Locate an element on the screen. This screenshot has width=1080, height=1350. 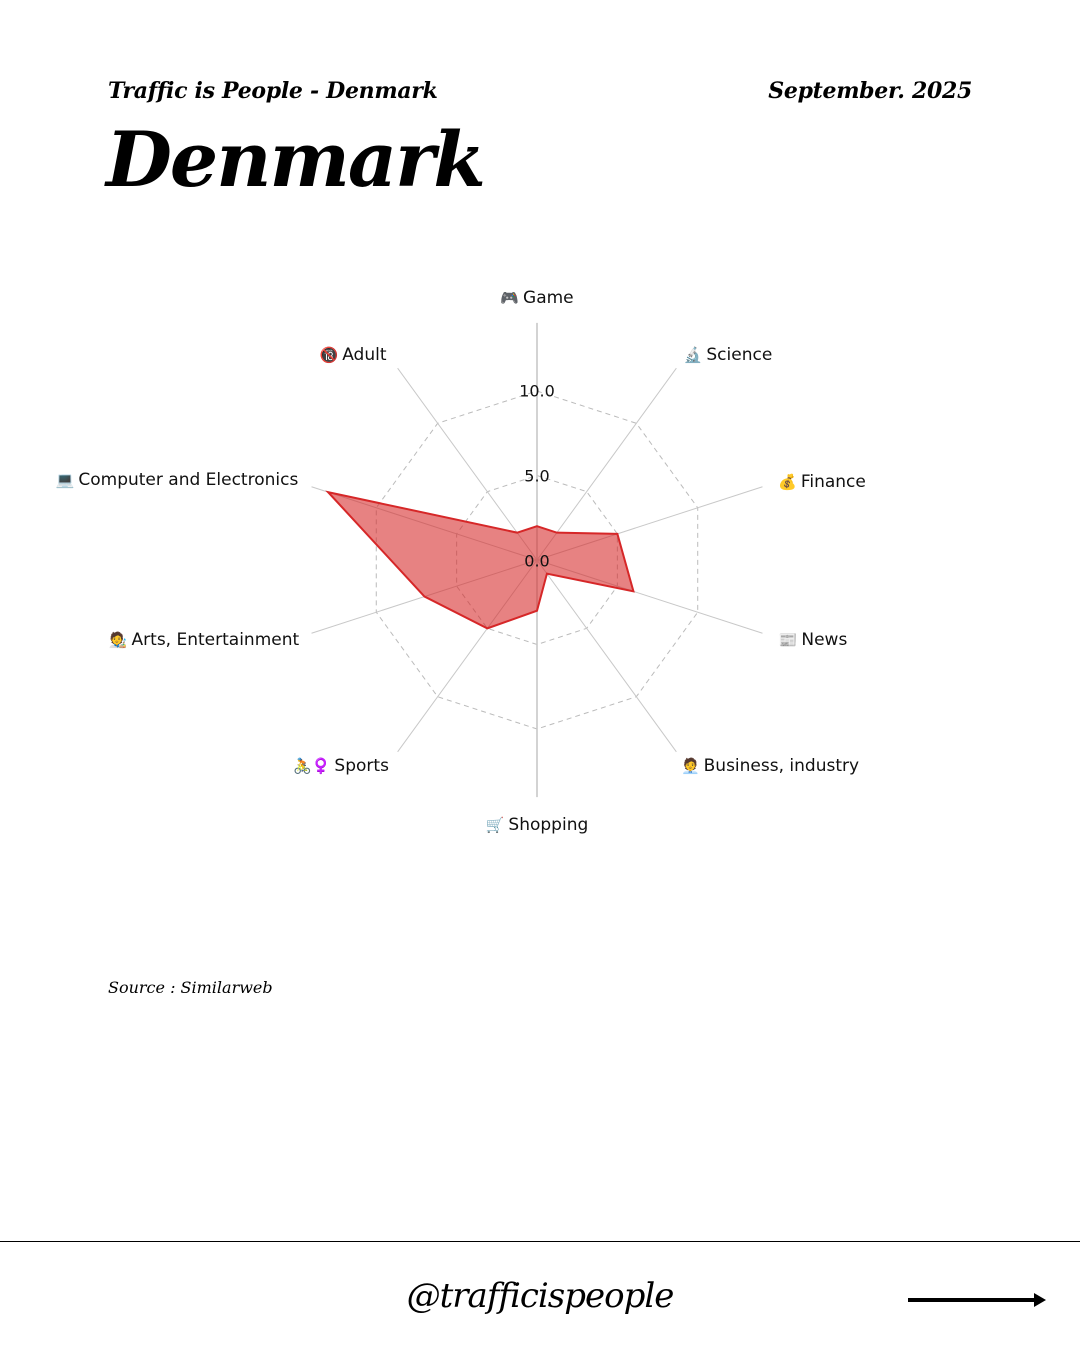
axis-label-news: 📰 News is located at coordinates (813, 640).